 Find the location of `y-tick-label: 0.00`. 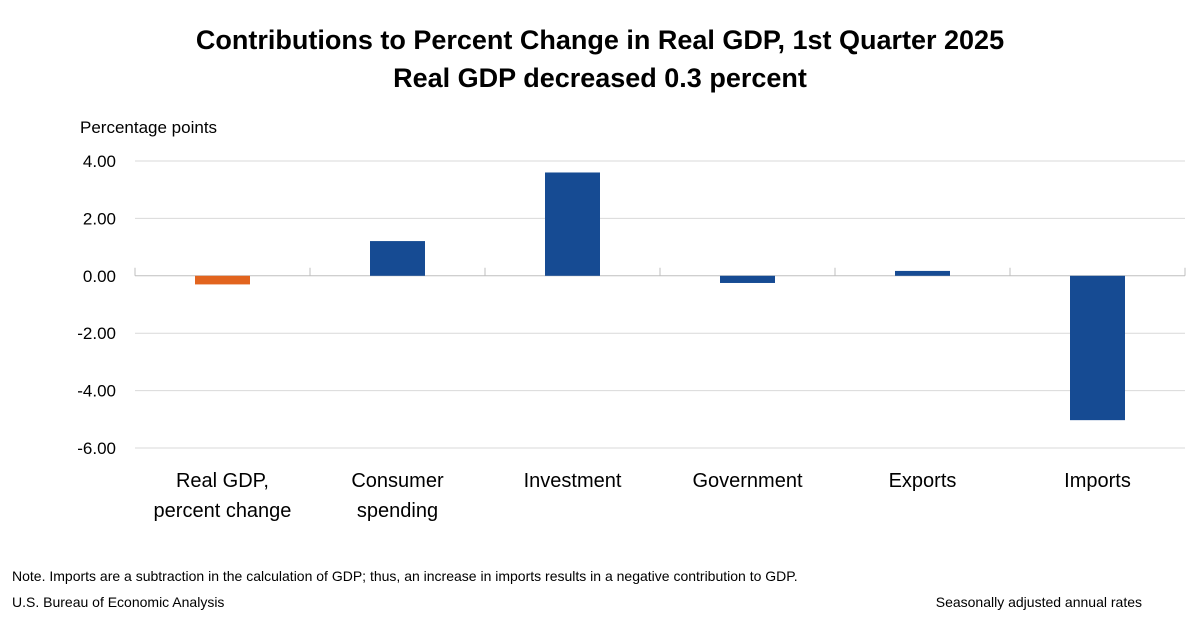

y-tick-label: 0.00 is located at coordinates (99, 276).